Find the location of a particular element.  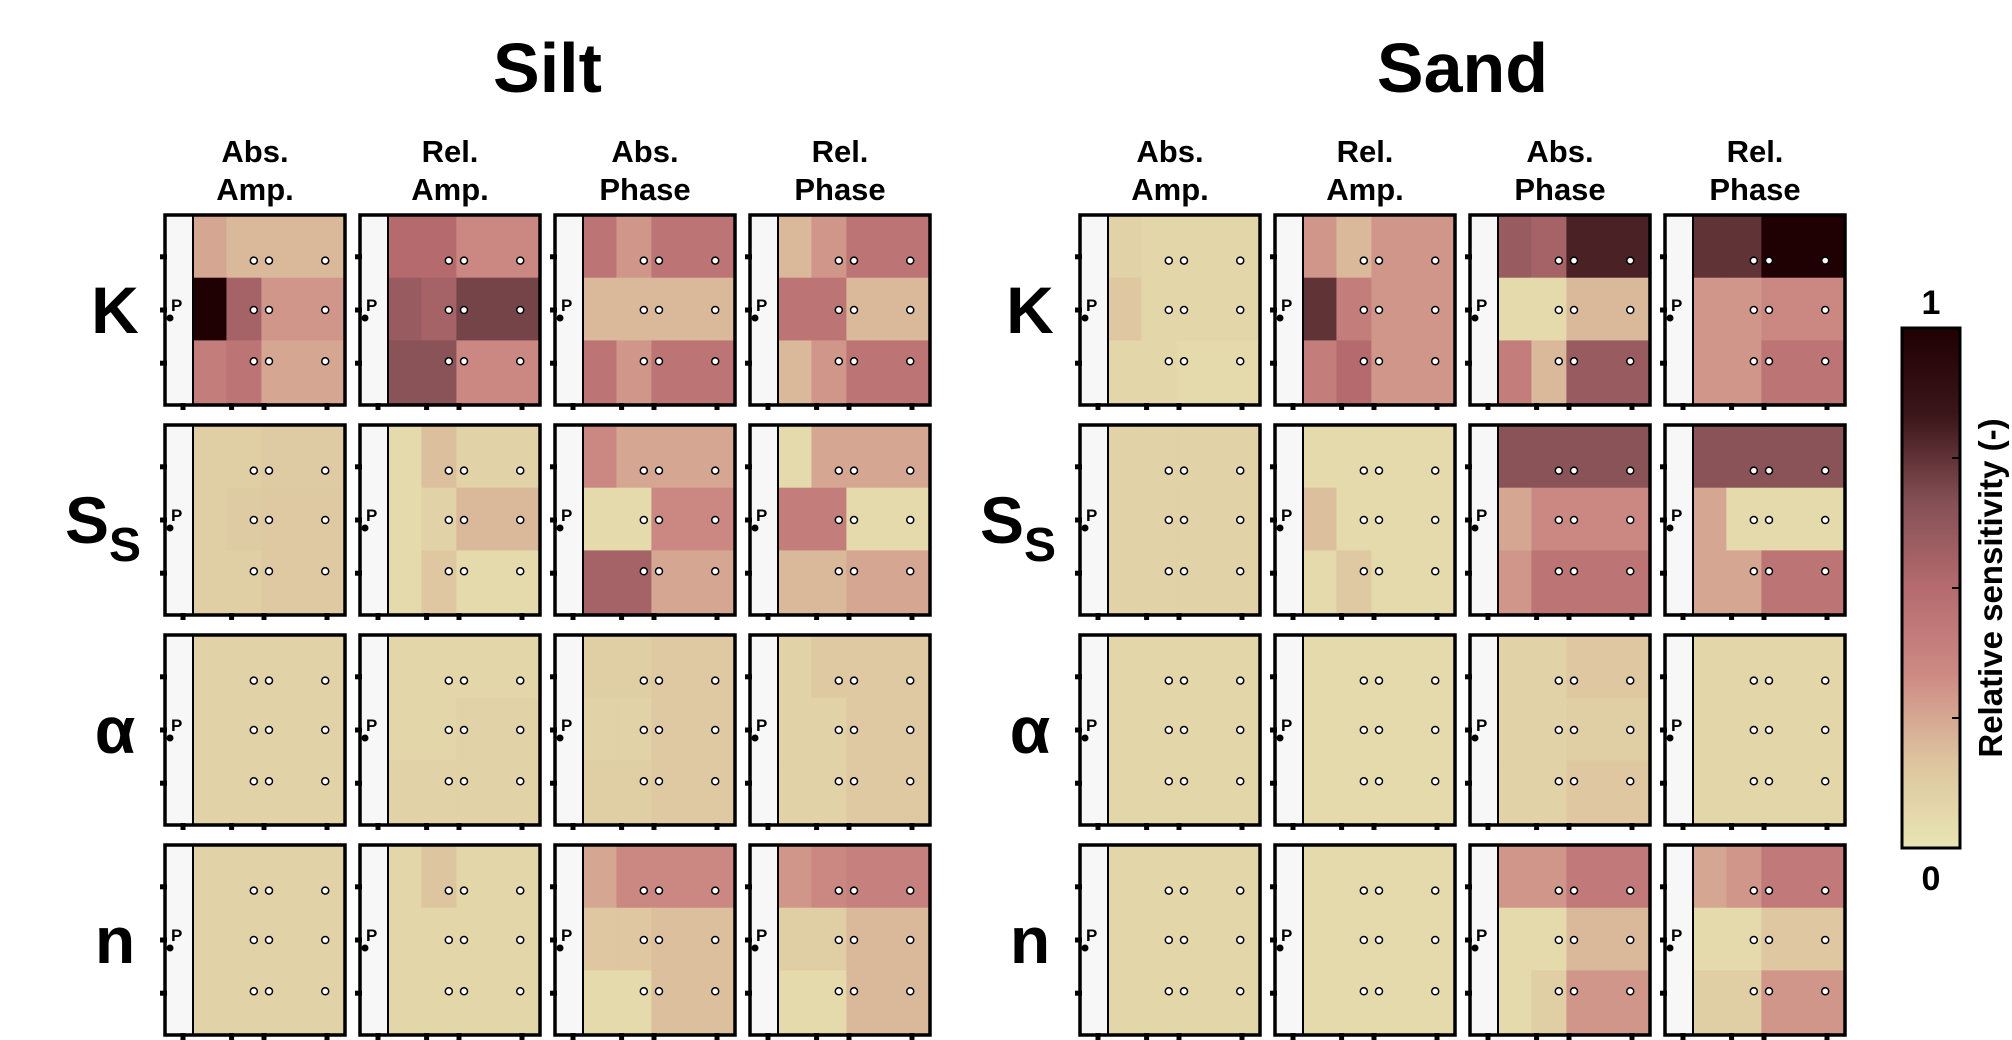

row-label: α is located at coordinates (1030, 730).